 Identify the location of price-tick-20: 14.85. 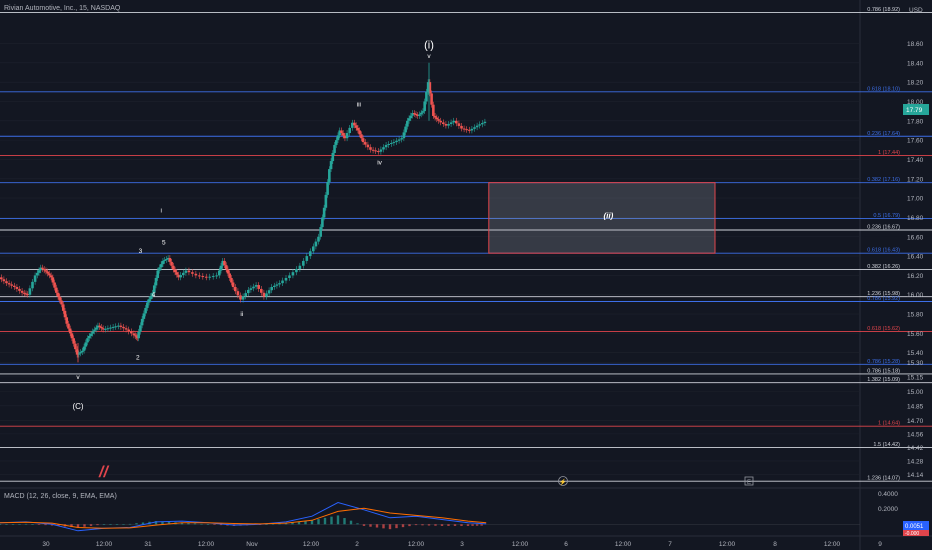
(915, 406).